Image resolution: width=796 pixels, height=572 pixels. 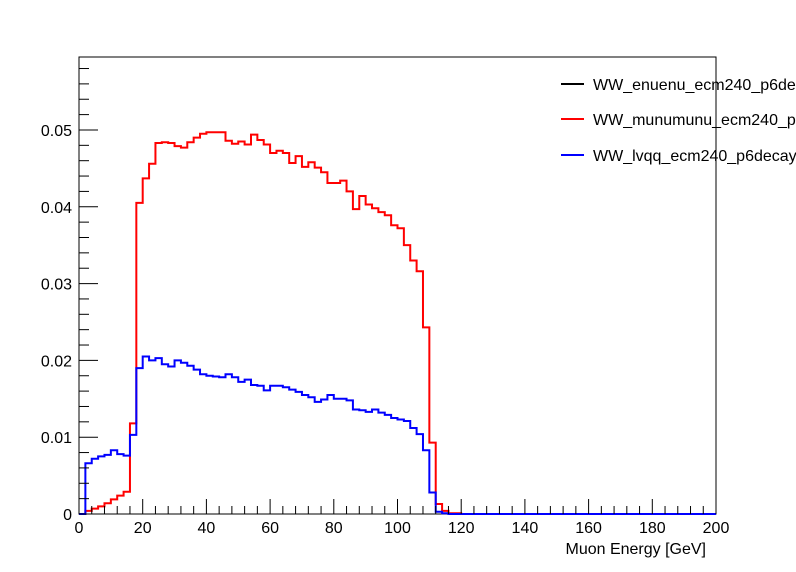 What do you see at coordinates (461, 528) in the screenshot?
I see `x-tick-label: 120` at bounding box center [461, 528].